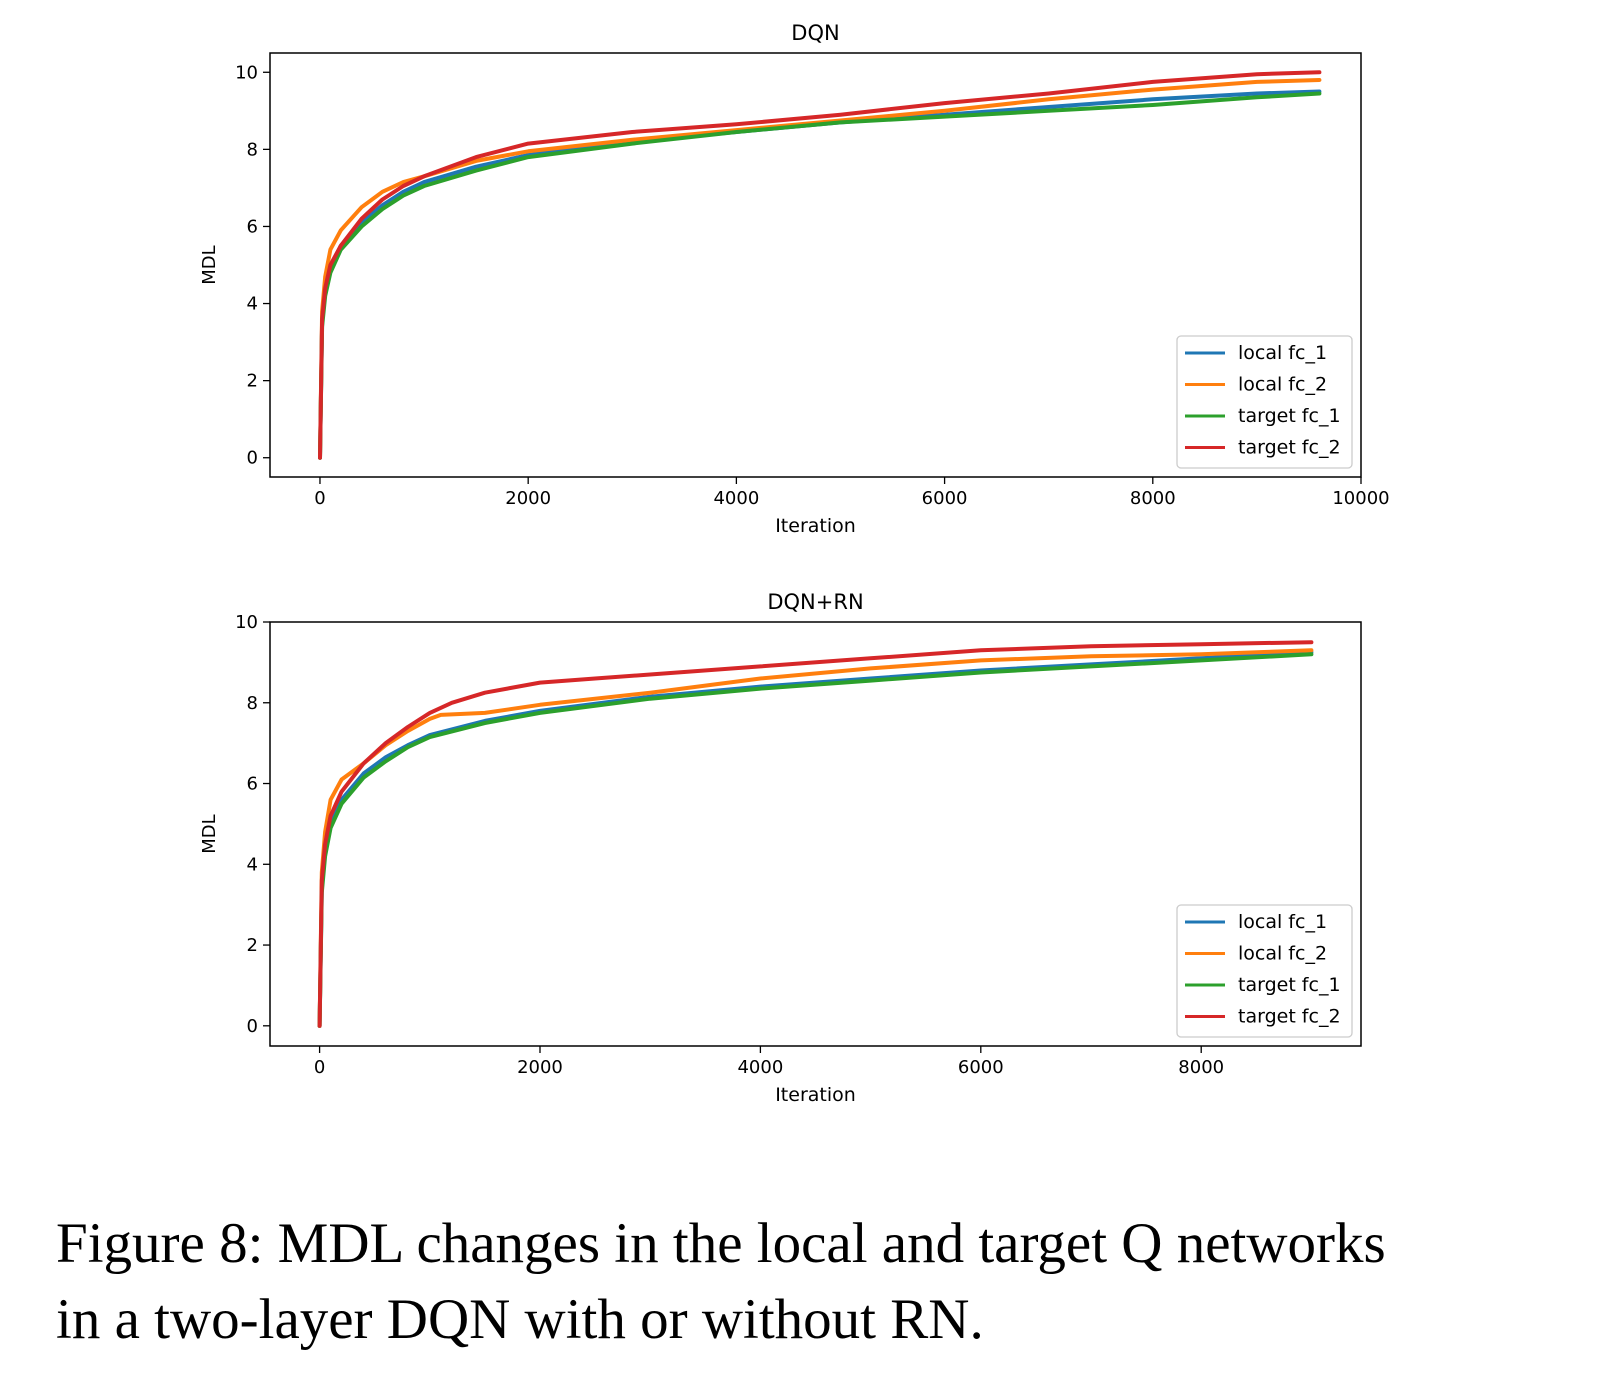 The height and width of the screenshot is (1378, 1604). I want to click on chart-title: DQN, so click(815, 33).